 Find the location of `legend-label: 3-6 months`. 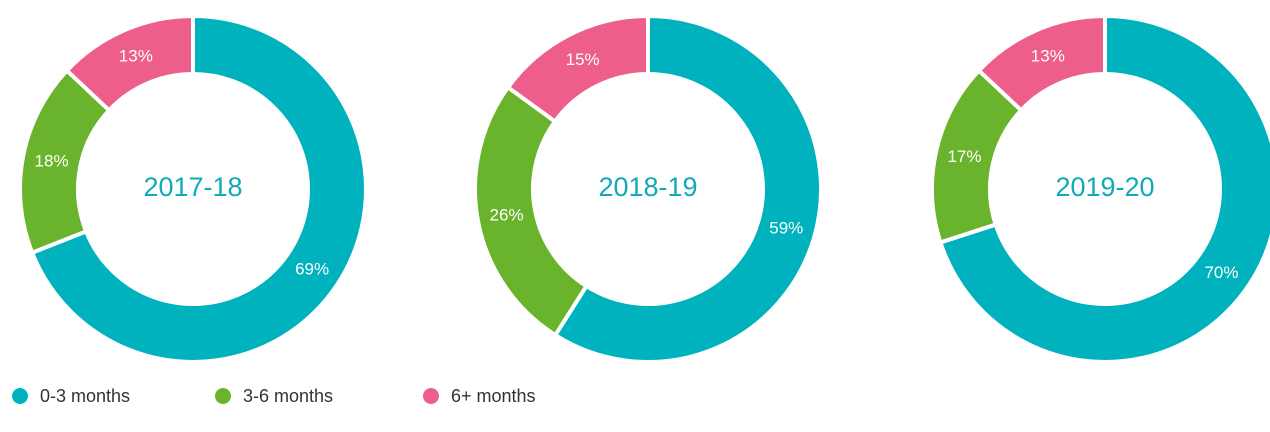

legend-label: 3-6 months is located at coordinates (288, 396).